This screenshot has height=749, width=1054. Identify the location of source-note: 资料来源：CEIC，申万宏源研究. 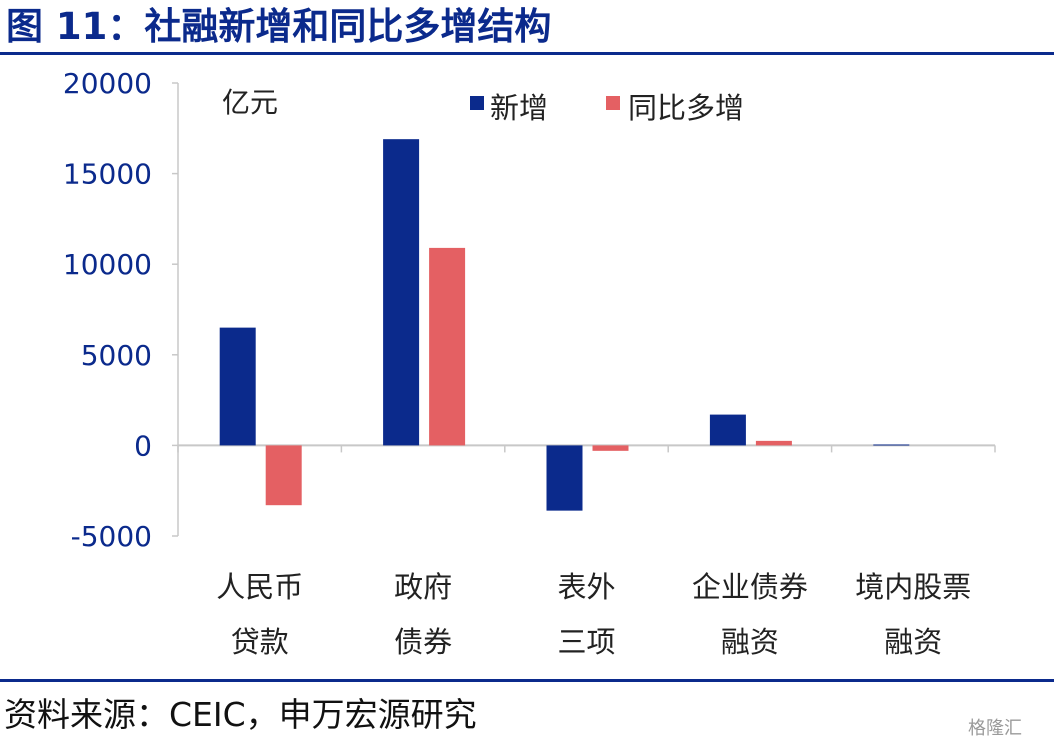
(240, 714).